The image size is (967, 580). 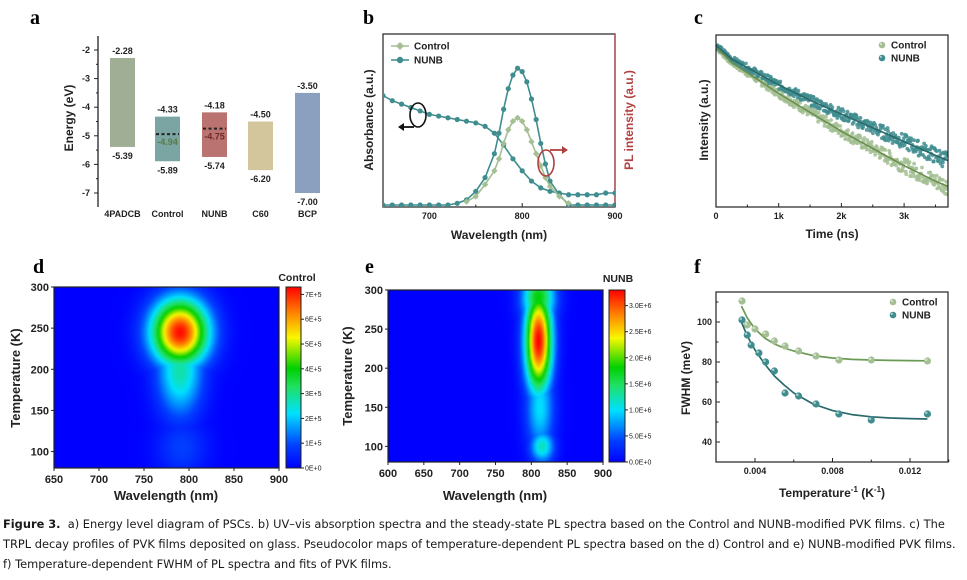 I want to click on energy-bar-bcp: -3.50 -7.00 BCP, so click(x=307, y=150).